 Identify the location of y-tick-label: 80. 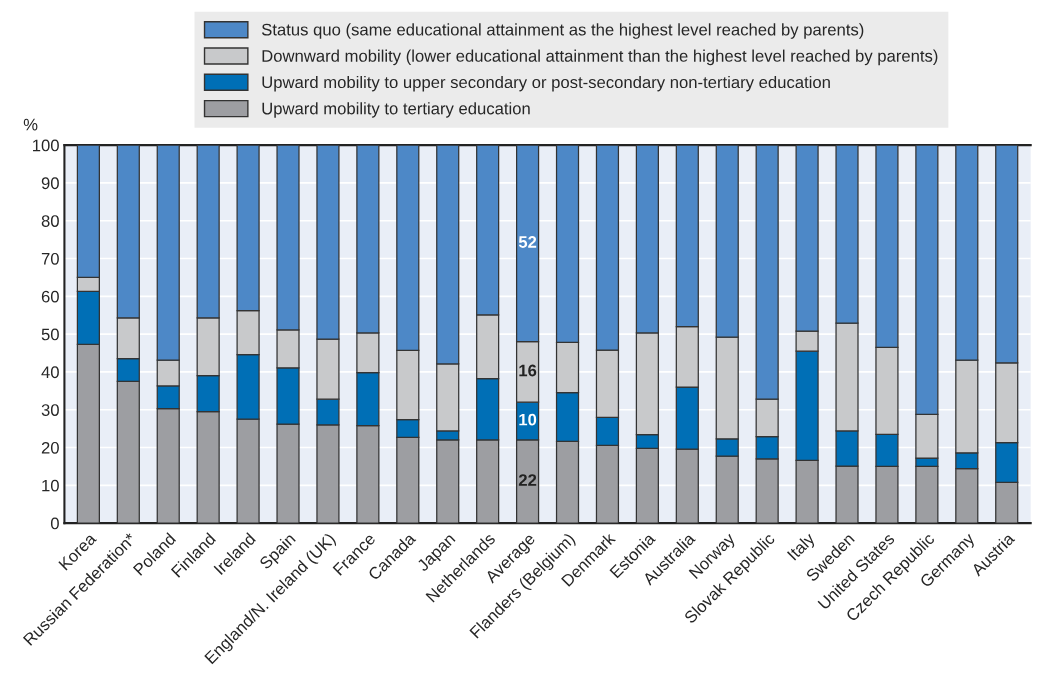
(50, 221).